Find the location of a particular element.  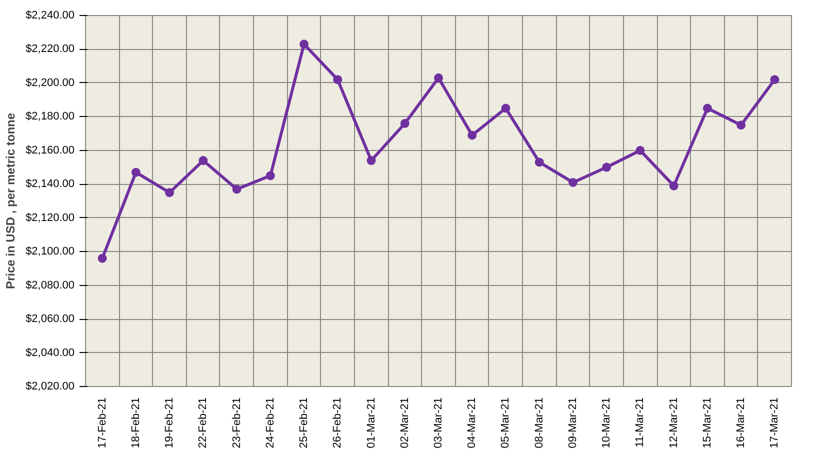

x-tick-label: 22-Feb-21 is located at coordinates (203, 422).